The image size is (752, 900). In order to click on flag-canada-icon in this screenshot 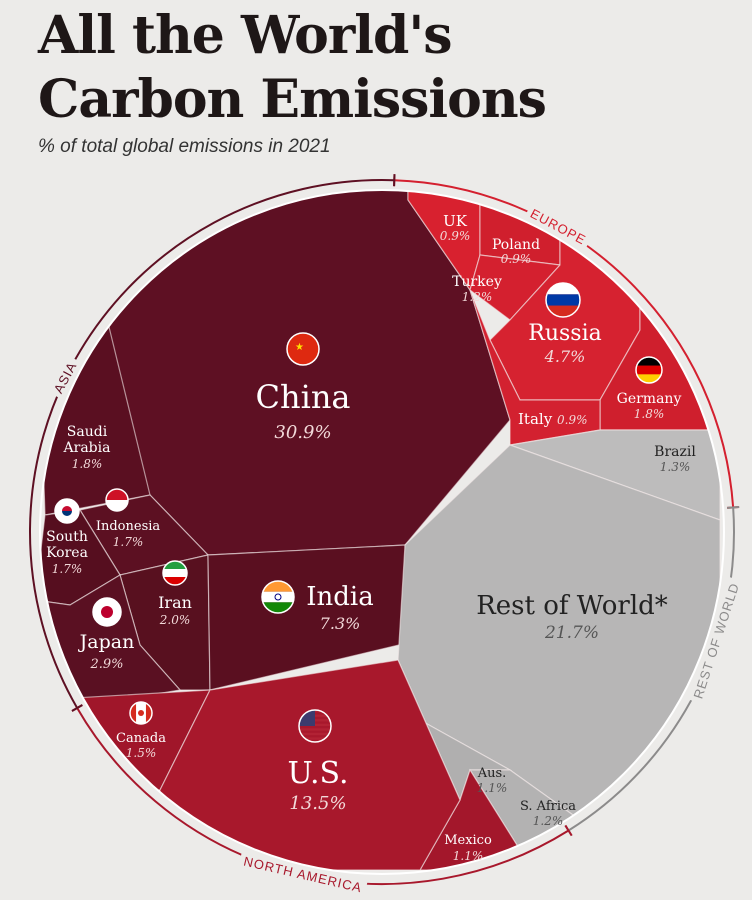, I will do `click(141, 713)`.